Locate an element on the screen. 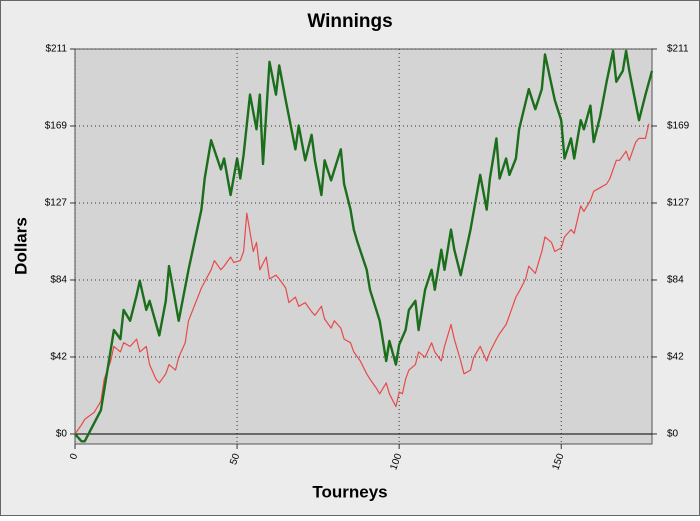 The height and width of the screenshot is (521, 700). x-tick-label: 50 is located at coordinates (235, 459).